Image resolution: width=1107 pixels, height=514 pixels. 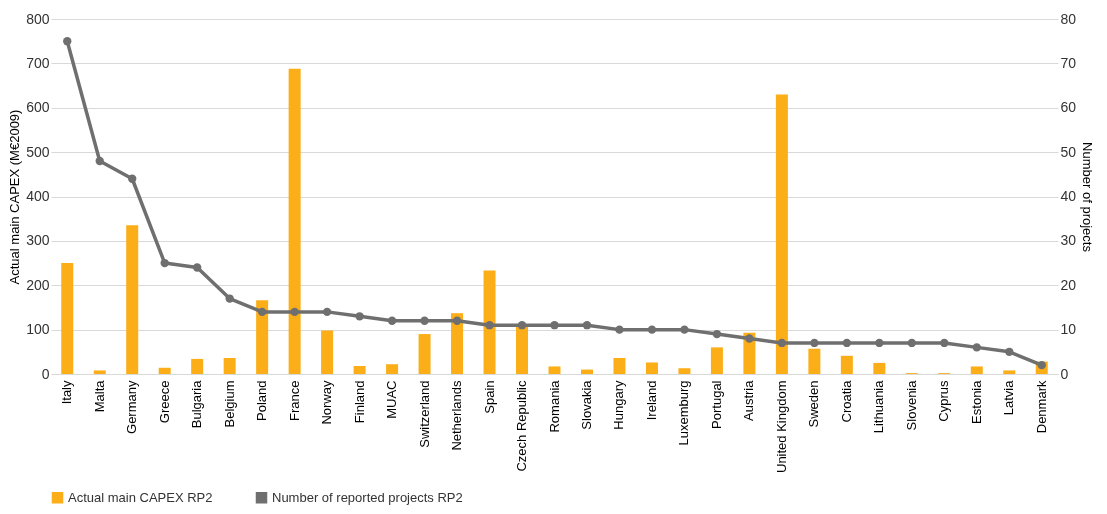 What do you see at coordinates (684, 413) in the screenshot?
I see `x-tick-label: Luxemburg` at bounding box center [684, 413].